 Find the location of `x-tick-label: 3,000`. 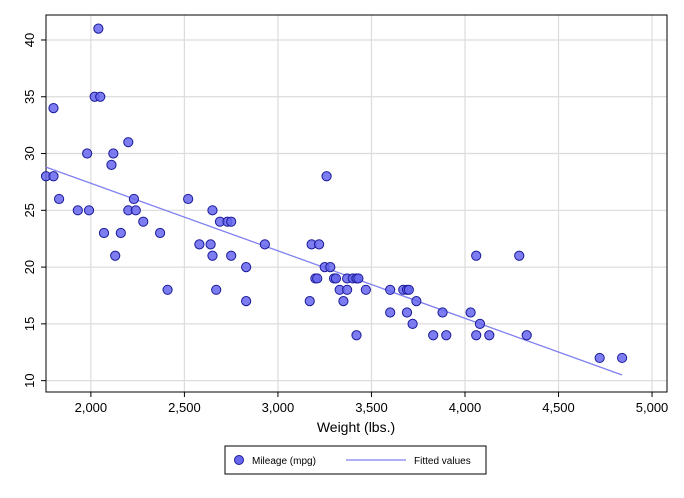

x-tick-label: 3,000 is located at coordinates (278, 407).